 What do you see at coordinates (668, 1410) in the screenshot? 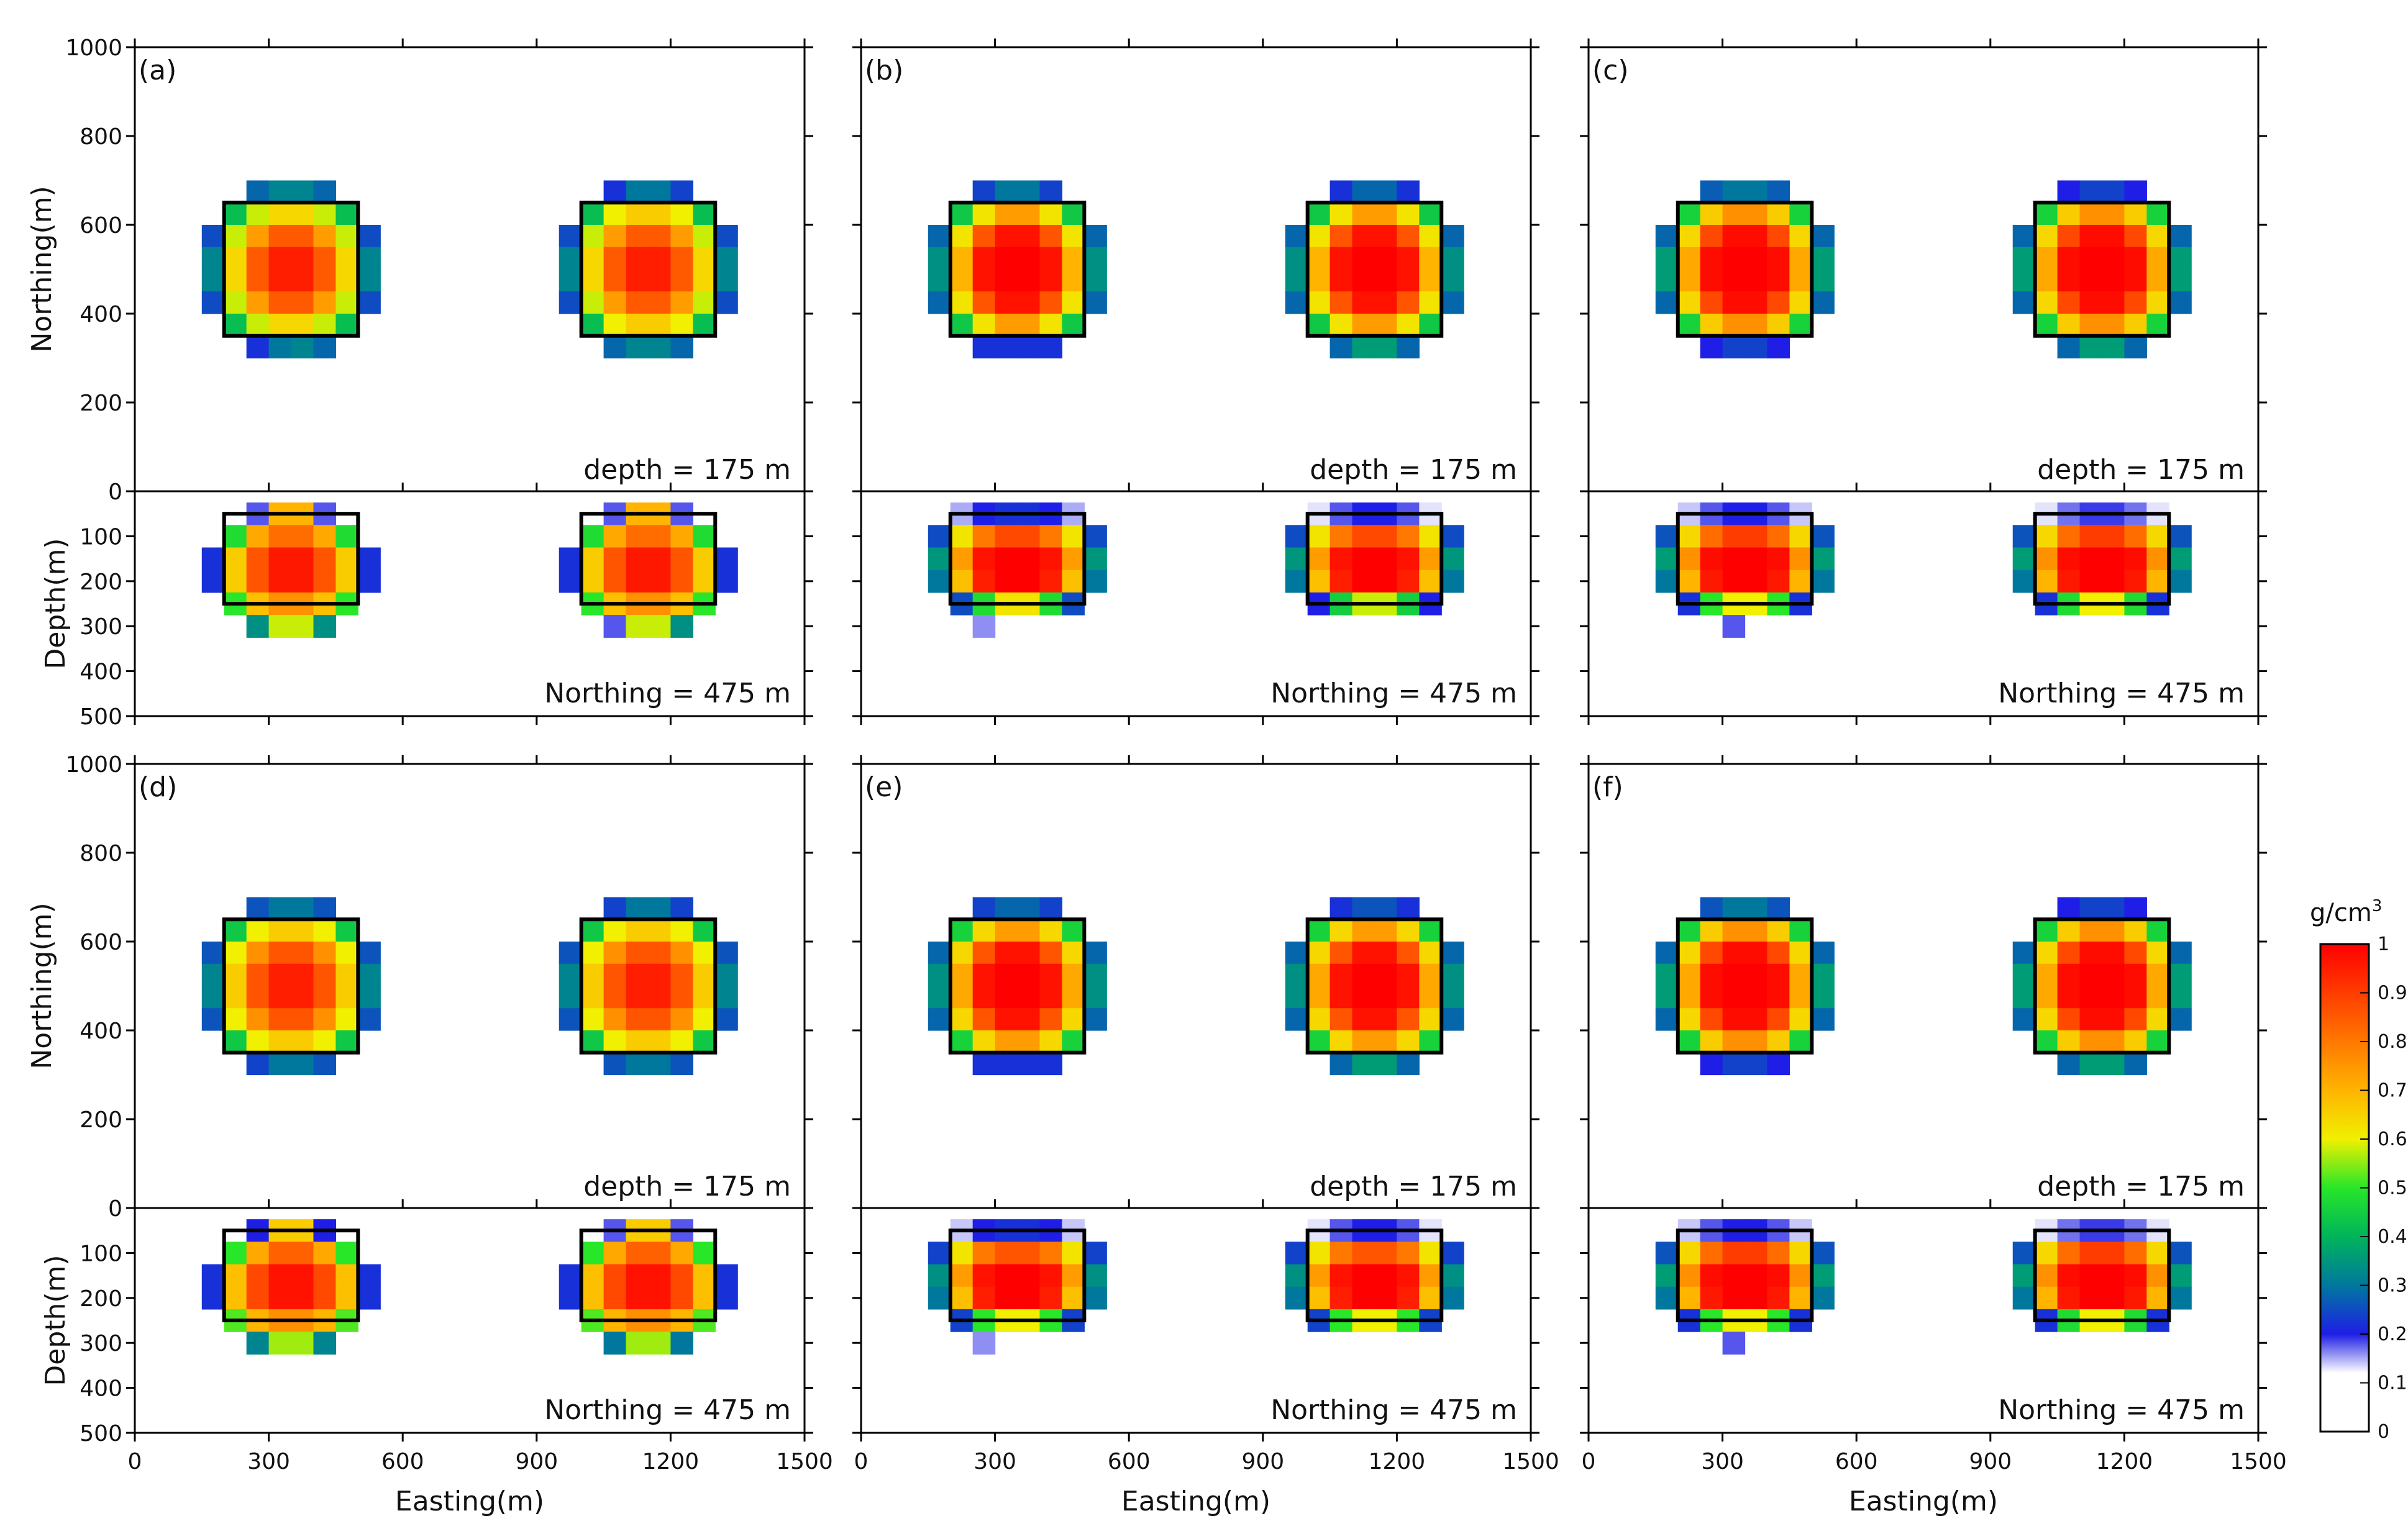
I see `section-northing-label: Northing = 475 m` at bounding box center [668, 1410].